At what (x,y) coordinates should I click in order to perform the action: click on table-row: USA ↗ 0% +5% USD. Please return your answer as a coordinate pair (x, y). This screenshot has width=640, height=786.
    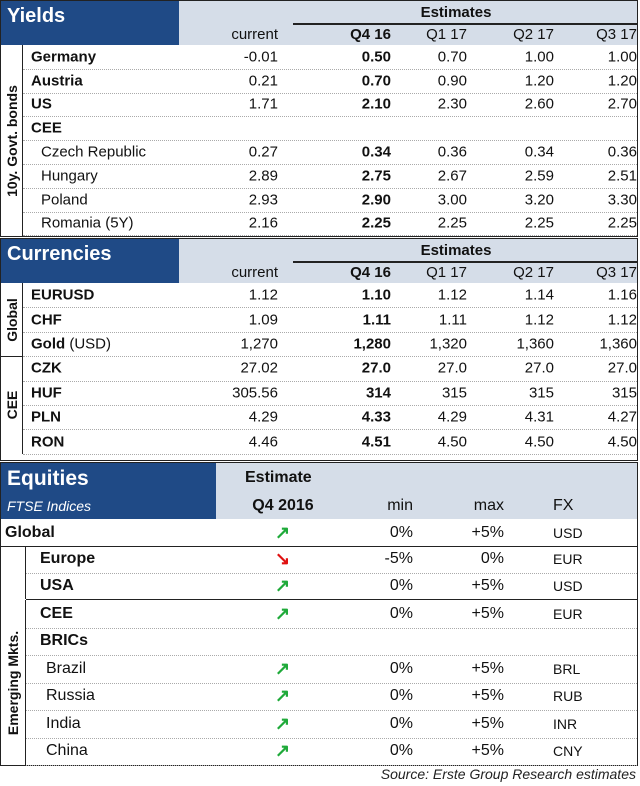
    Looking at the image, I should click on (331, 586).